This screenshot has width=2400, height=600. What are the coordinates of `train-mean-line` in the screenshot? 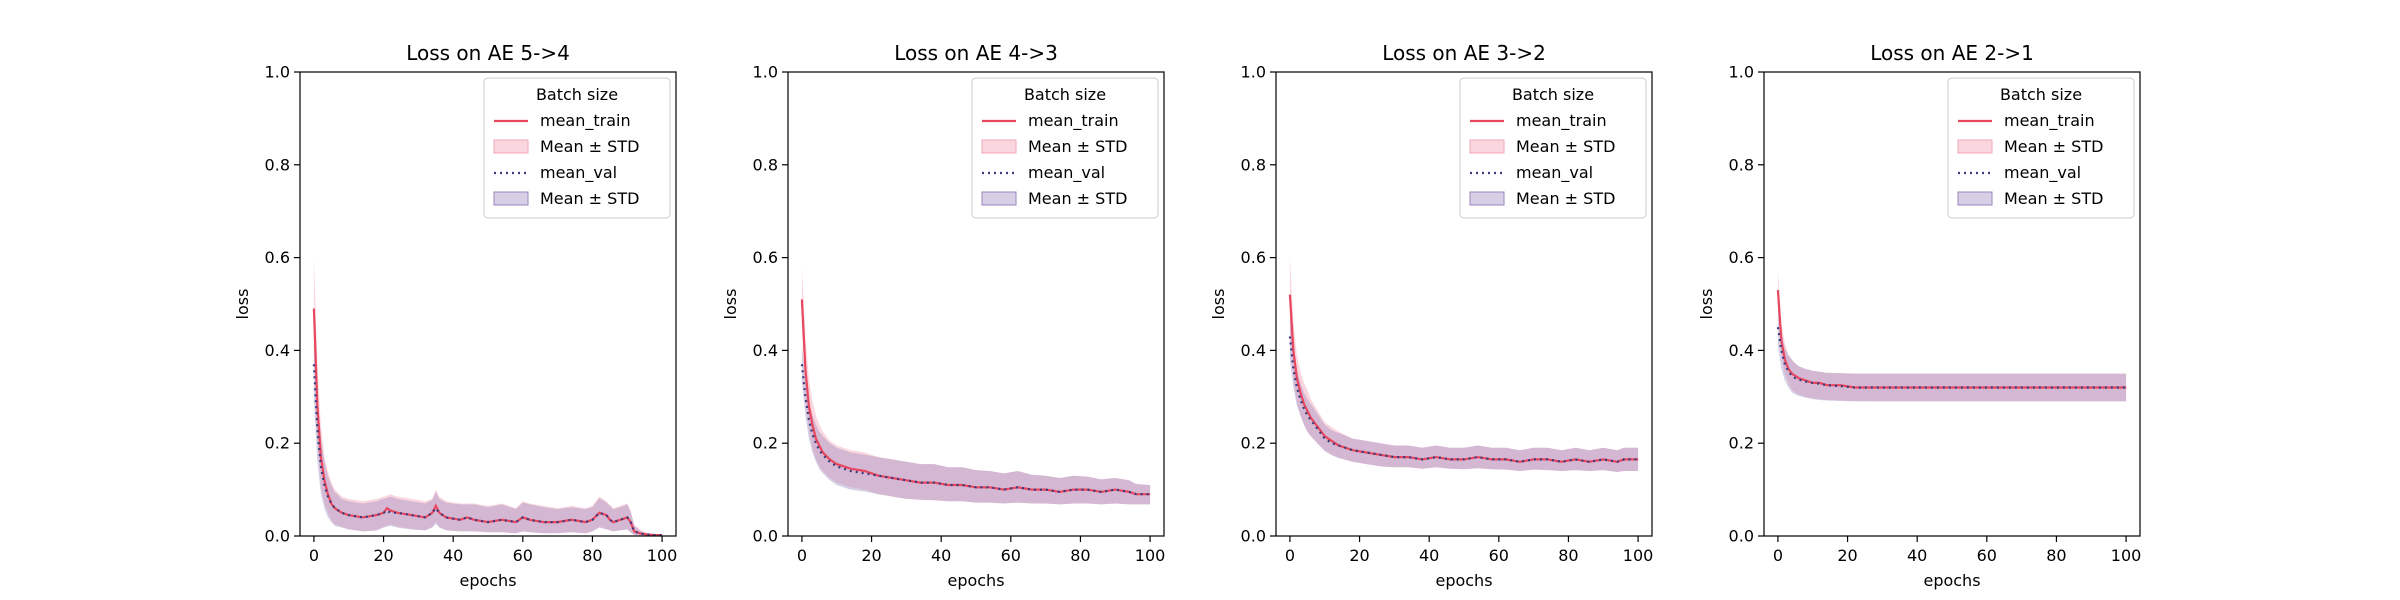 It's located at (975, 397).